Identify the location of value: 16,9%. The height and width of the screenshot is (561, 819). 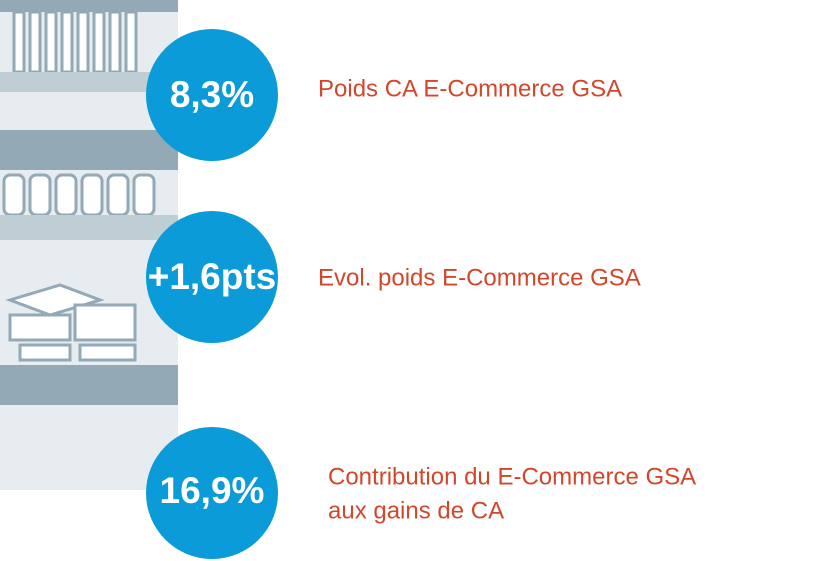
(212, 490).